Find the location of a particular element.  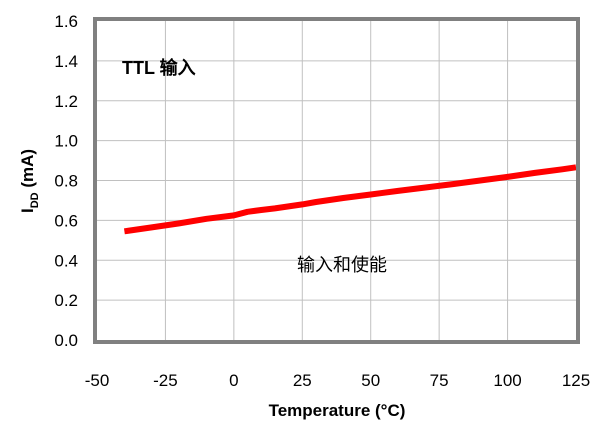

annotation-ttl-input: TTL 输入 is located at coordinates (159, 67).